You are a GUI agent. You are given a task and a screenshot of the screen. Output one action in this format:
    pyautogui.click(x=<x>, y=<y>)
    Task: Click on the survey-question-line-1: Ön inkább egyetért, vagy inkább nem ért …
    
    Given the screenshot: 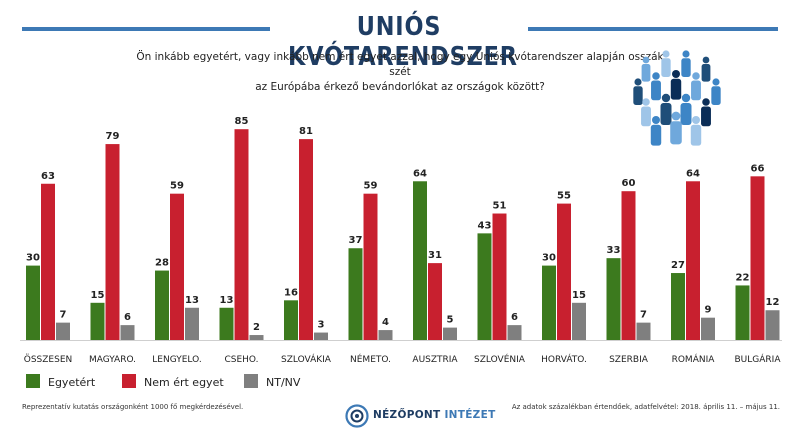 What is the action you would take?
    pyautogui.click(x=400, y=64)
    